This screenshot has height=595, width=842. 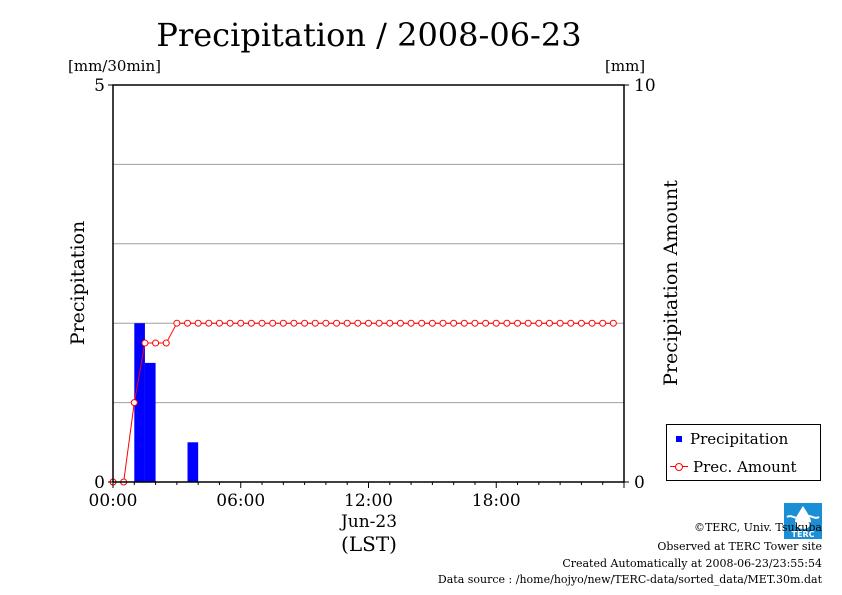 I want to click on y-right-tick-label: 10, so click(x=645, y=86).